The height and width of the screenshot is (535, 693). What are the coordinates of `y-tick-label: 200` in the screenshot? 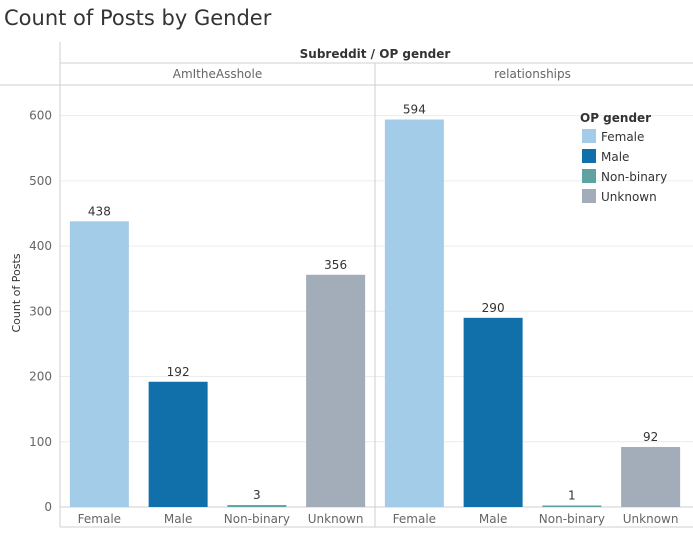 It's located at (40, 377).